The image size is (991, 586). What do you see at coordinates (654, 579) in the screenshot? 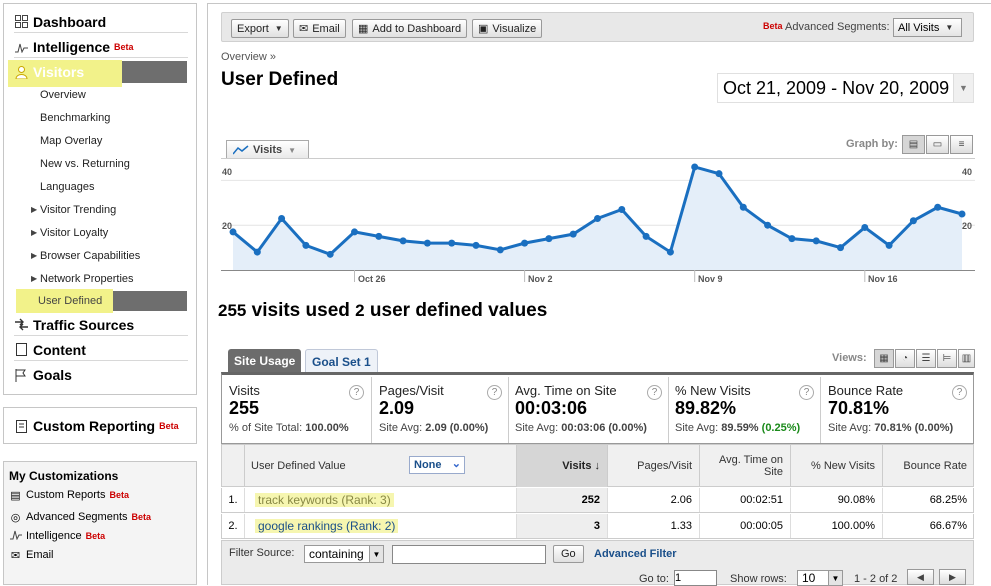
I see `goto-label: Go to:` at bounding box center [654, 579].